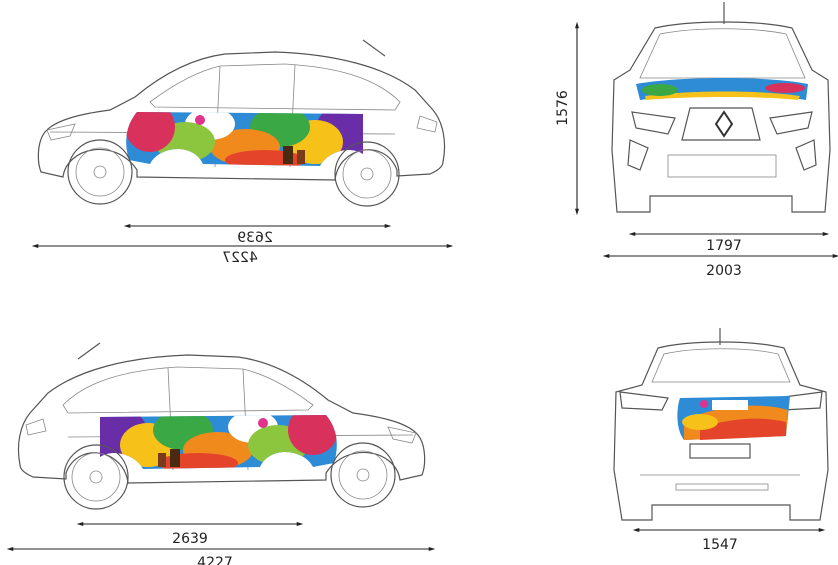 This screenshot has height=565, width=838. I want to click on dimension-label: 2003, so click(724, 271).